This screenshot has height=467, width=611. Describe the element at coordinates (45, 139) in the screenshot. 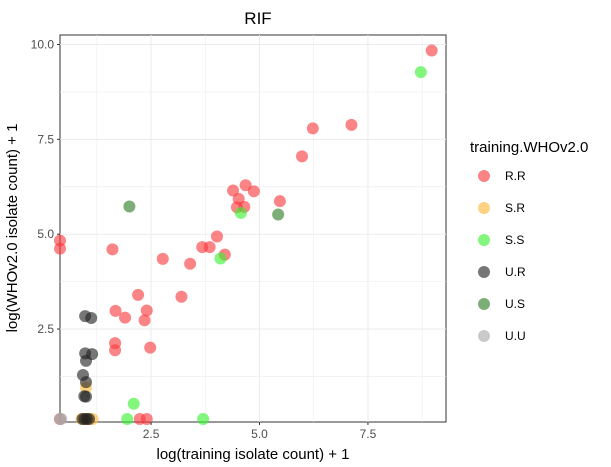

I see `y-tick-label: 7.5` at that location.